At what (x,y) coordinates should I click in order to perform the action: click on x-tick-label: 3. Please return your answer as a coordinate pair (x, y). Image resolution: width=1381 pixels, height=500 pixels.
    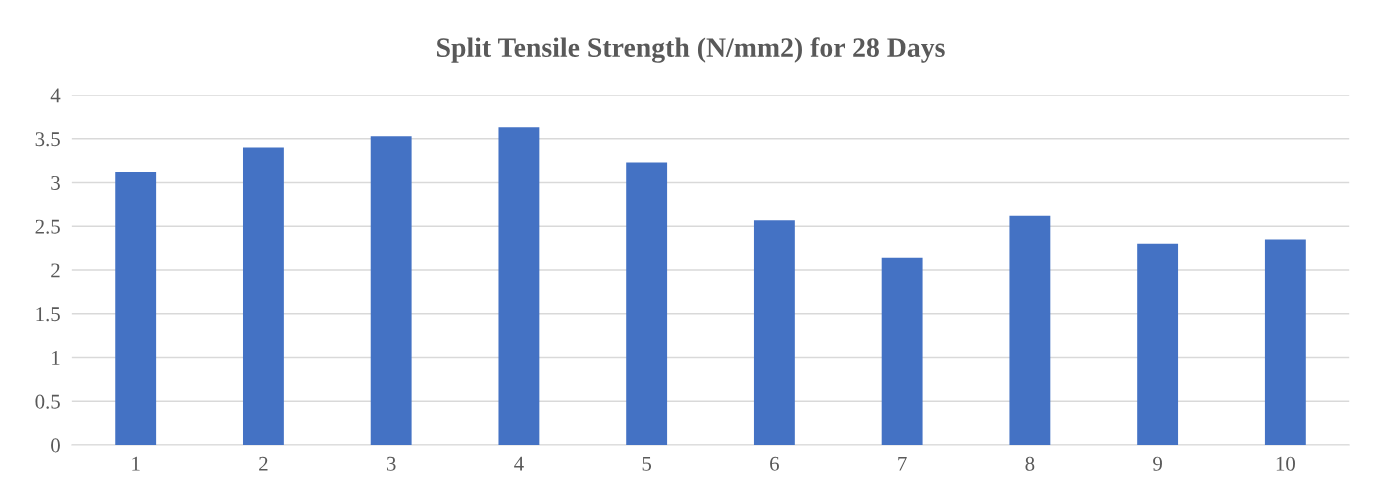
    Looking at the image, I should click on (391, 463).